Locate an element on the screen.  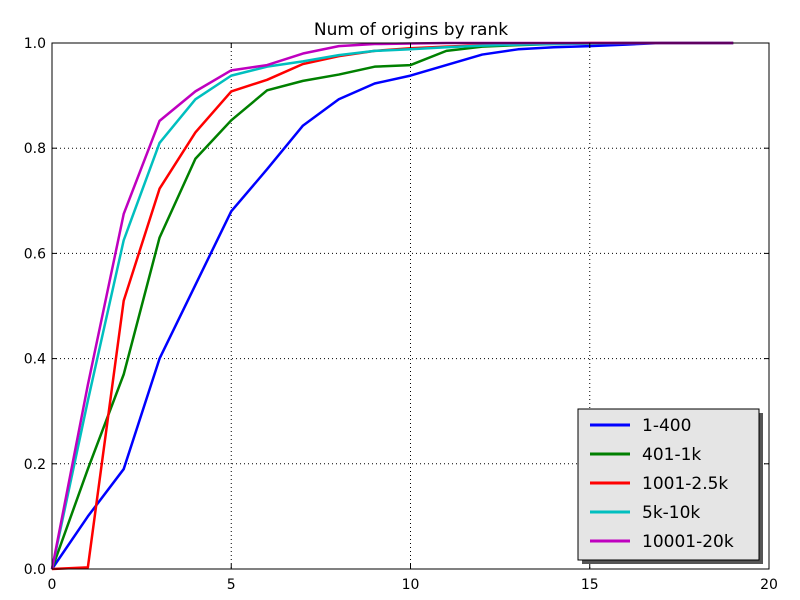
legend-label: 5k-10k is located at coordinates (671, 513).